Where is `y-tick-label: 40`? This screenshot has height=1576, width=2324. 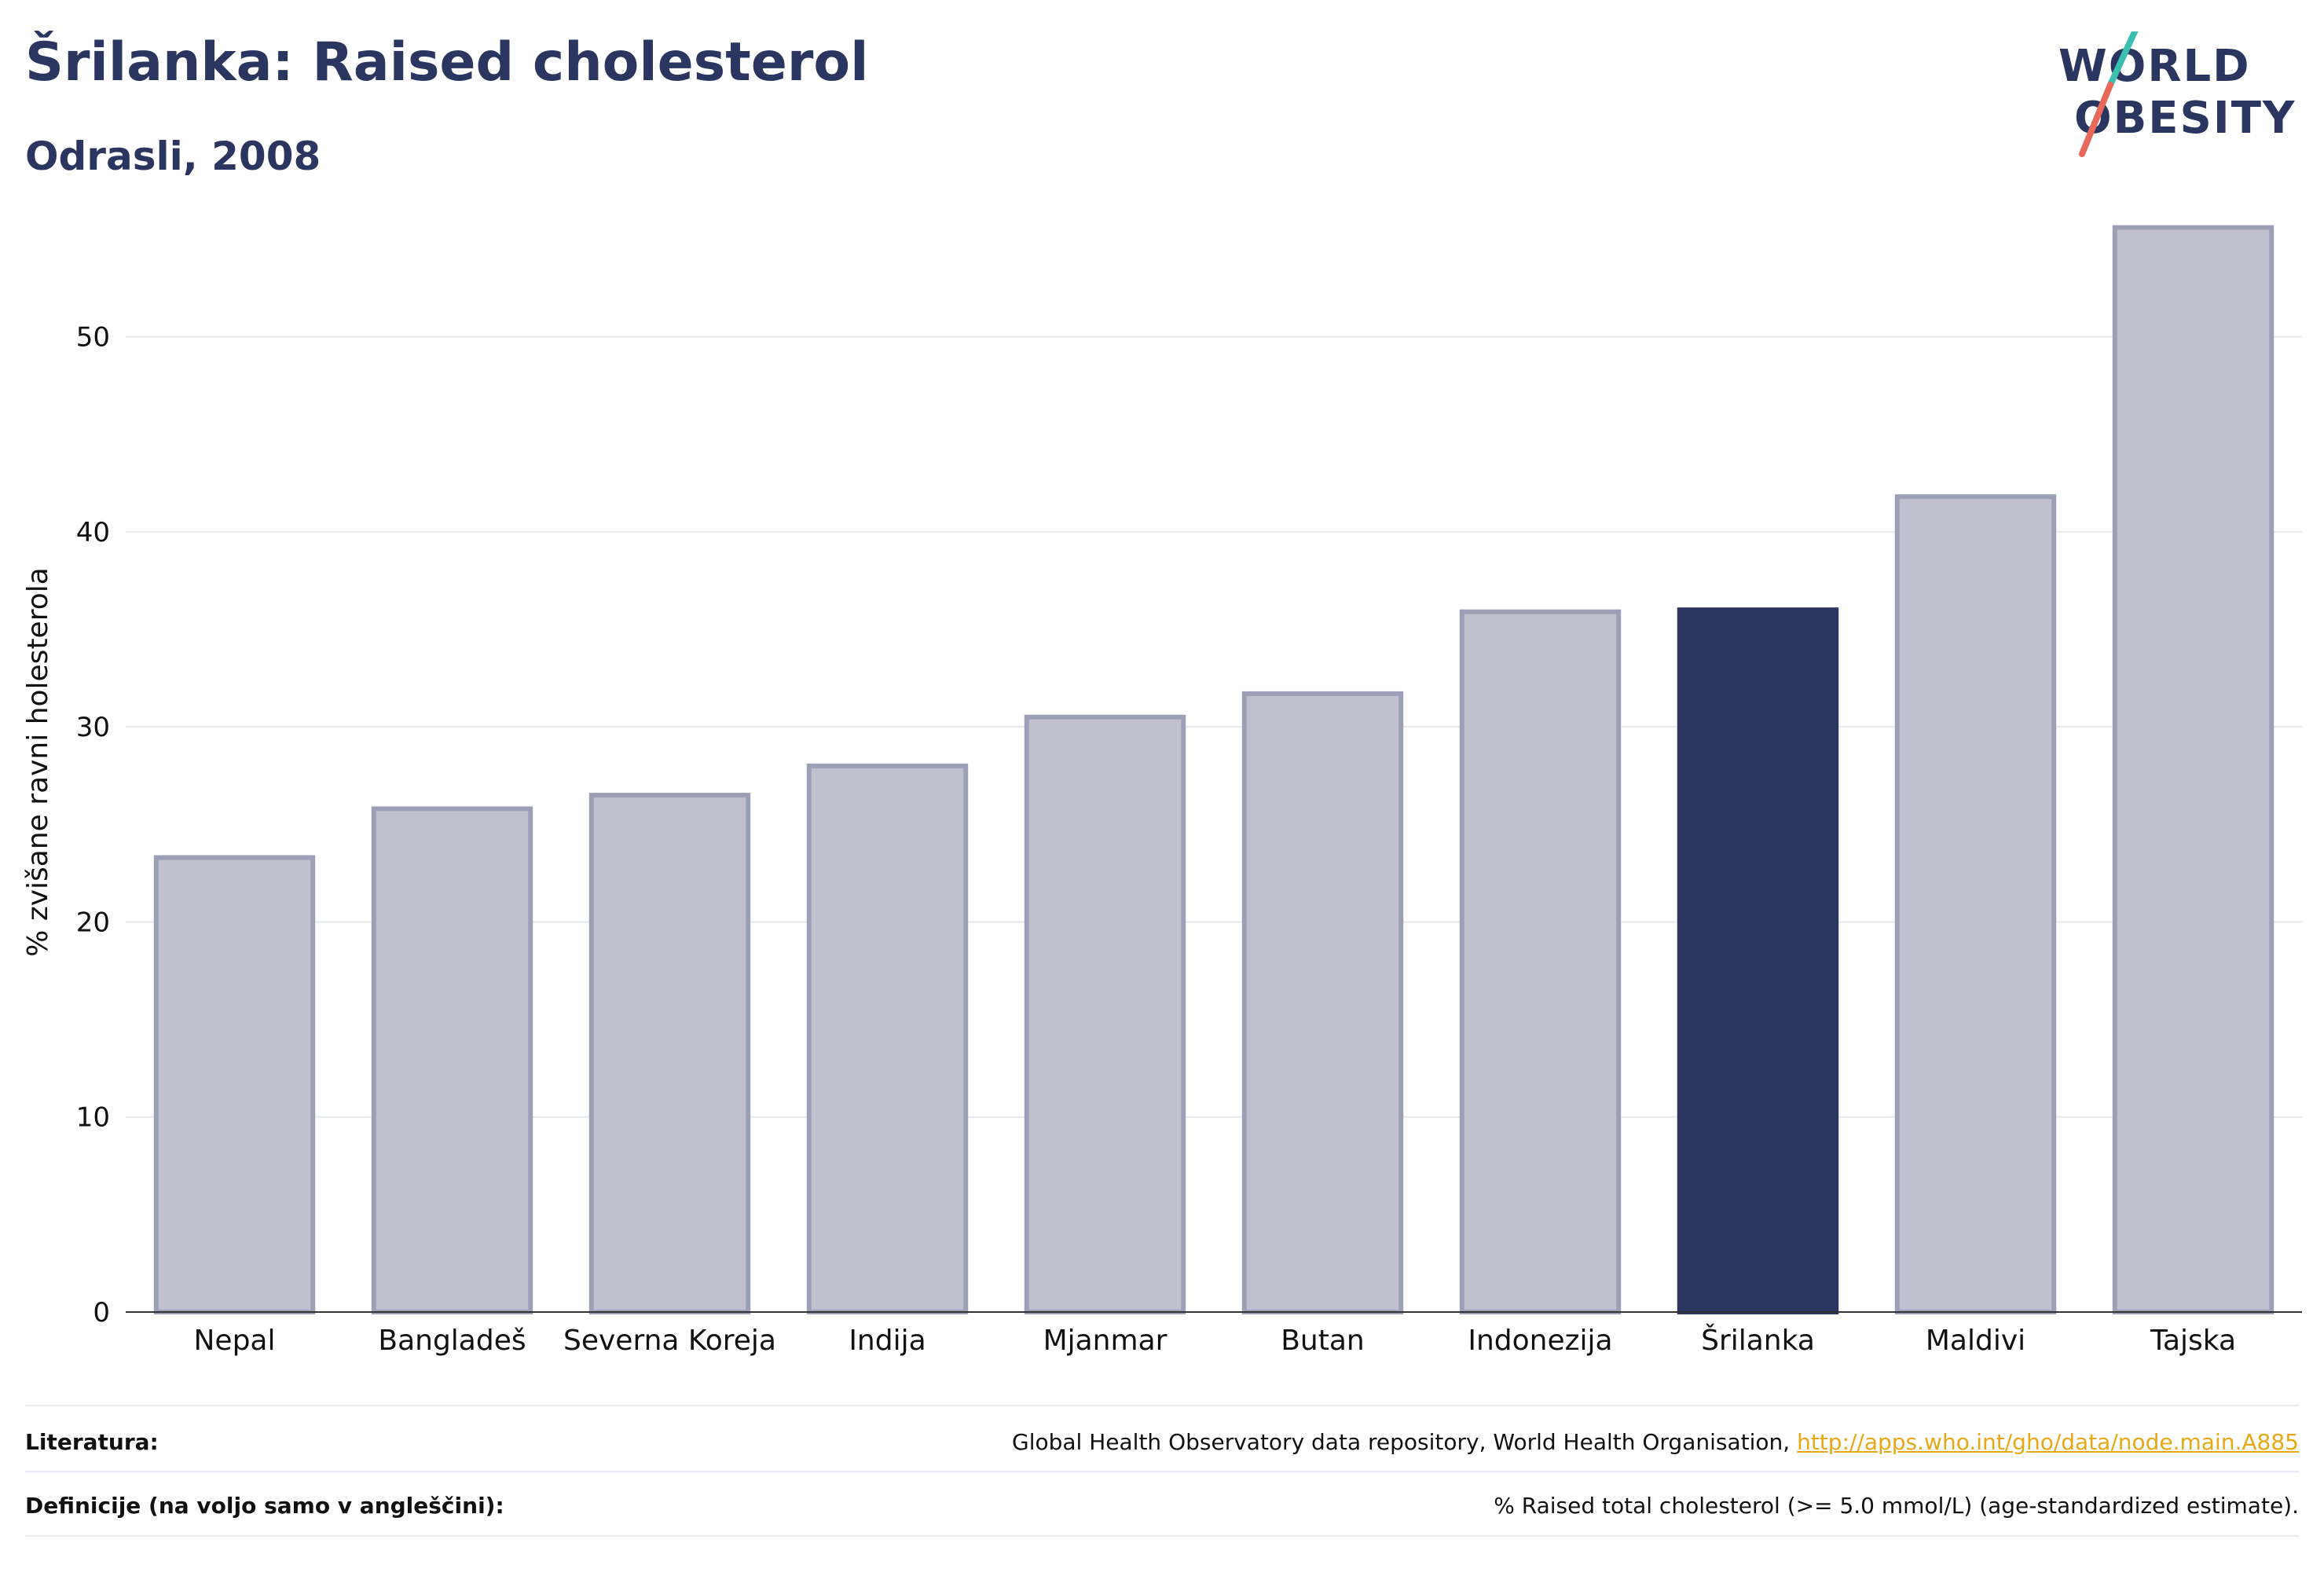 y-tick-label: 40 is located at coordinates (93, 532).